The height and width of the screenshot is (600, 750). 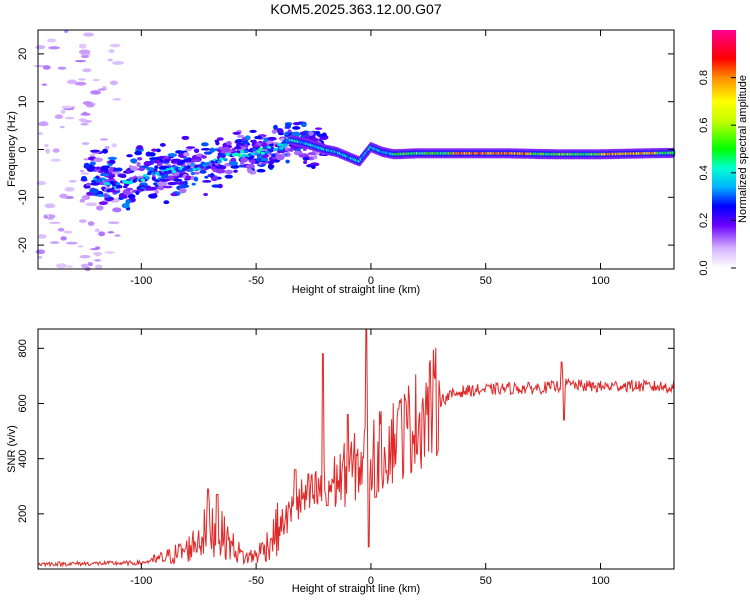 What do you see at coordinates (256, 281) in the screenshot?
I see `spectrum-x-tick-label: -50` at bounding box center [256, 281].